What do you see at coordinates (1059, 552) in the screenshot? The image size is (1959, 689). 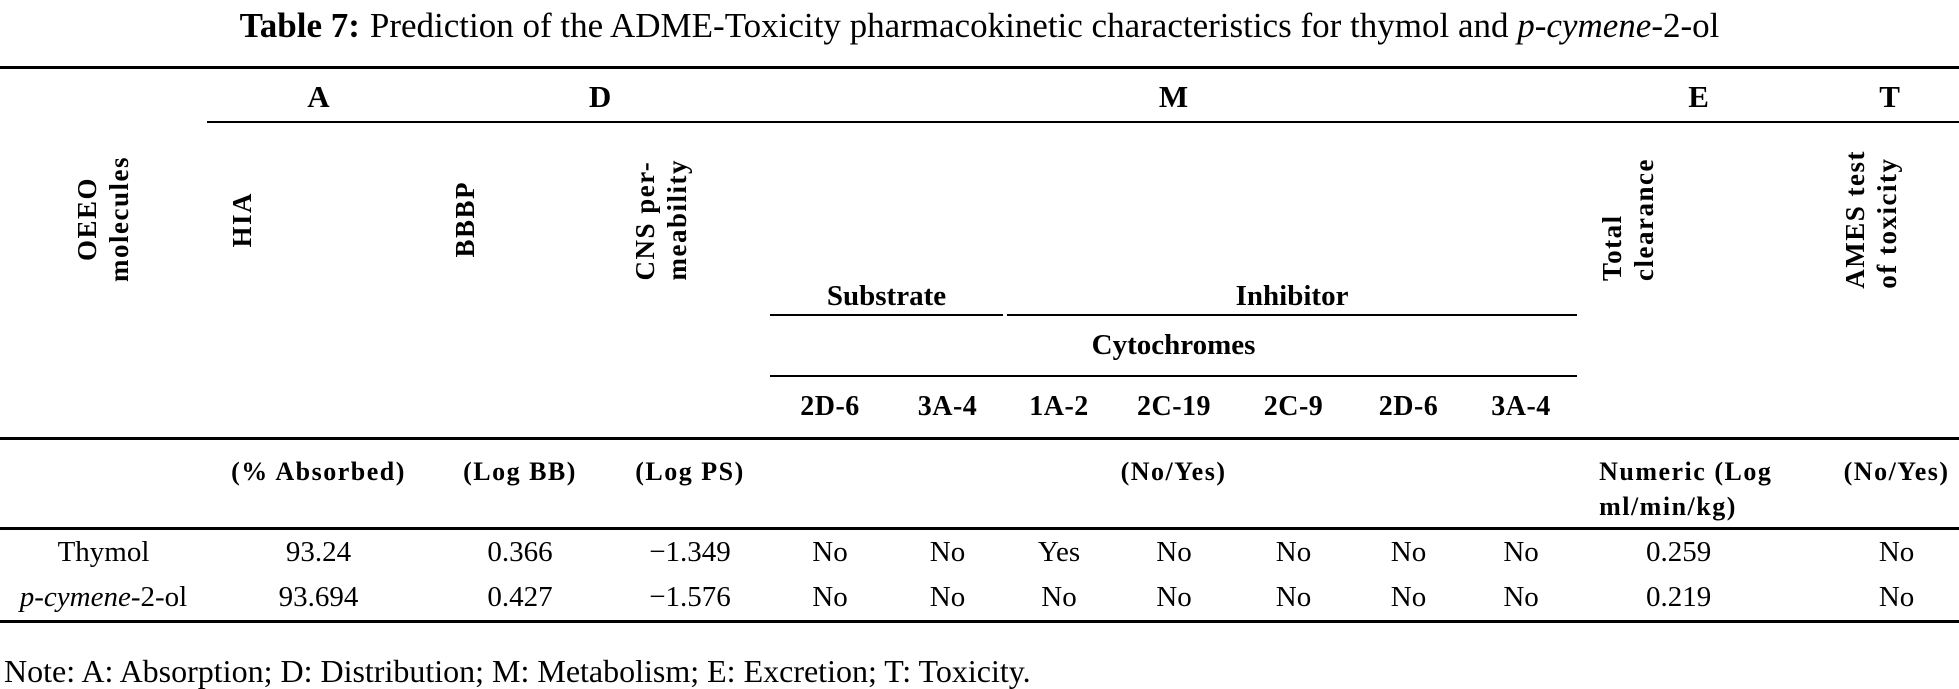 I see `cell-inhibitor-1a2: Yes` at bounding box center [1059, 552].